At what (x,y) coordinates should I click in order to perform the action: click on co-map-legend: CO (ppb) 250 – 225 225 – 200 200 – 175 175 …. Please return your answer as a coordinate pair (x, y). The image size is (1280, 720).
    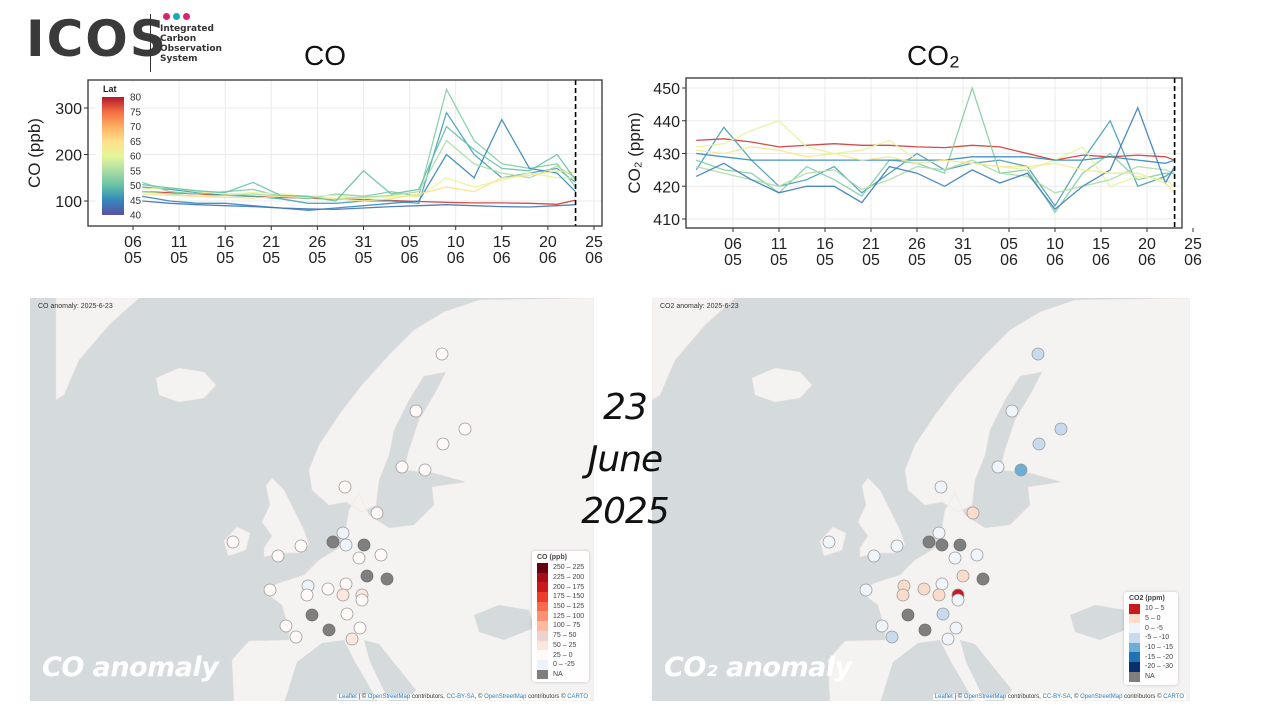
    Looking at the image, I should click on (561, 617).